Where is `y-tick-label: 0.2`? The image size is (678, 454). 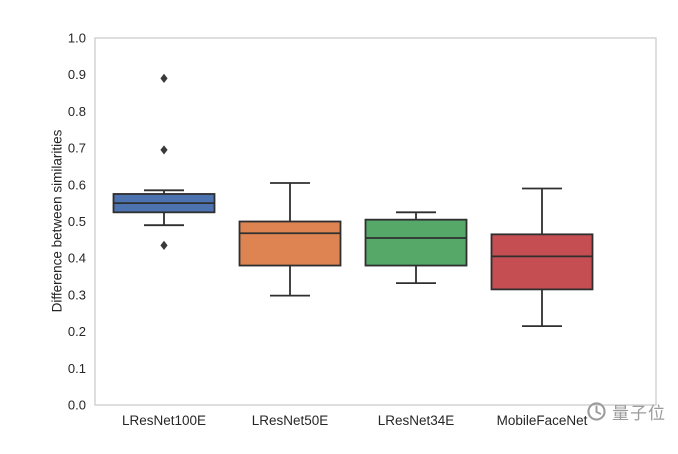 y-tick-label: 0.2 is located at coordinates (77, 331).